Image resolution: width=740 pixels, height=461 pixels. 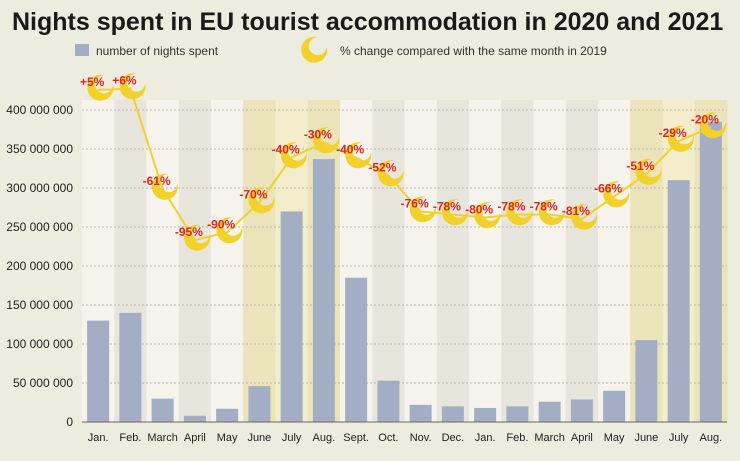 What do you see at coordinates (39, 149) in the screenshot?
I see `y-tick-label: 350 000 000` at bounding box center [39, 149].